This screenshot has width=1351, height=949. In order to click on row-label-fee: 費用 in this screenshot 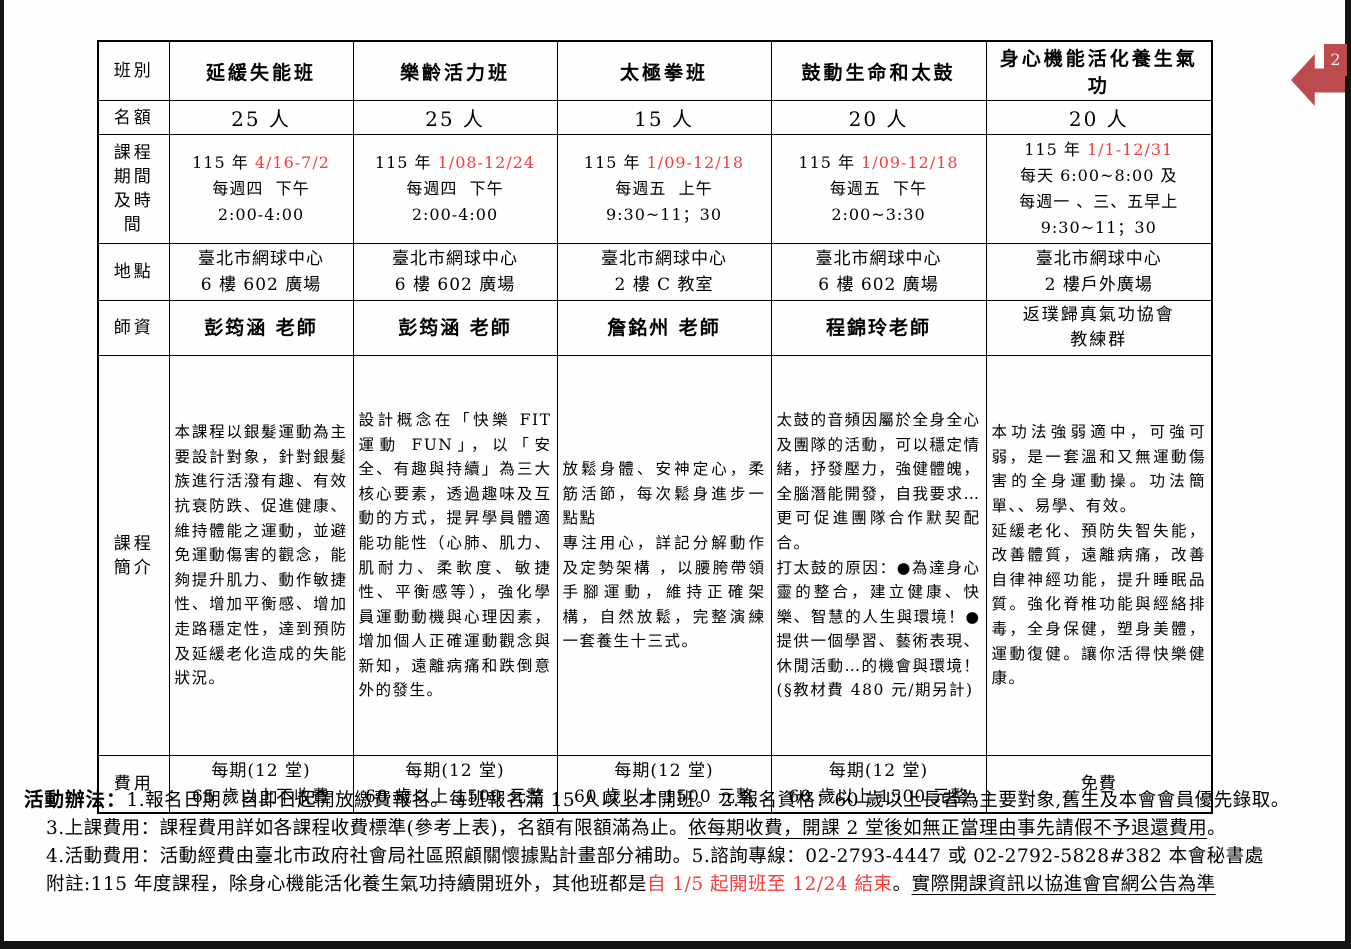, I will do `click(133, 784)`.